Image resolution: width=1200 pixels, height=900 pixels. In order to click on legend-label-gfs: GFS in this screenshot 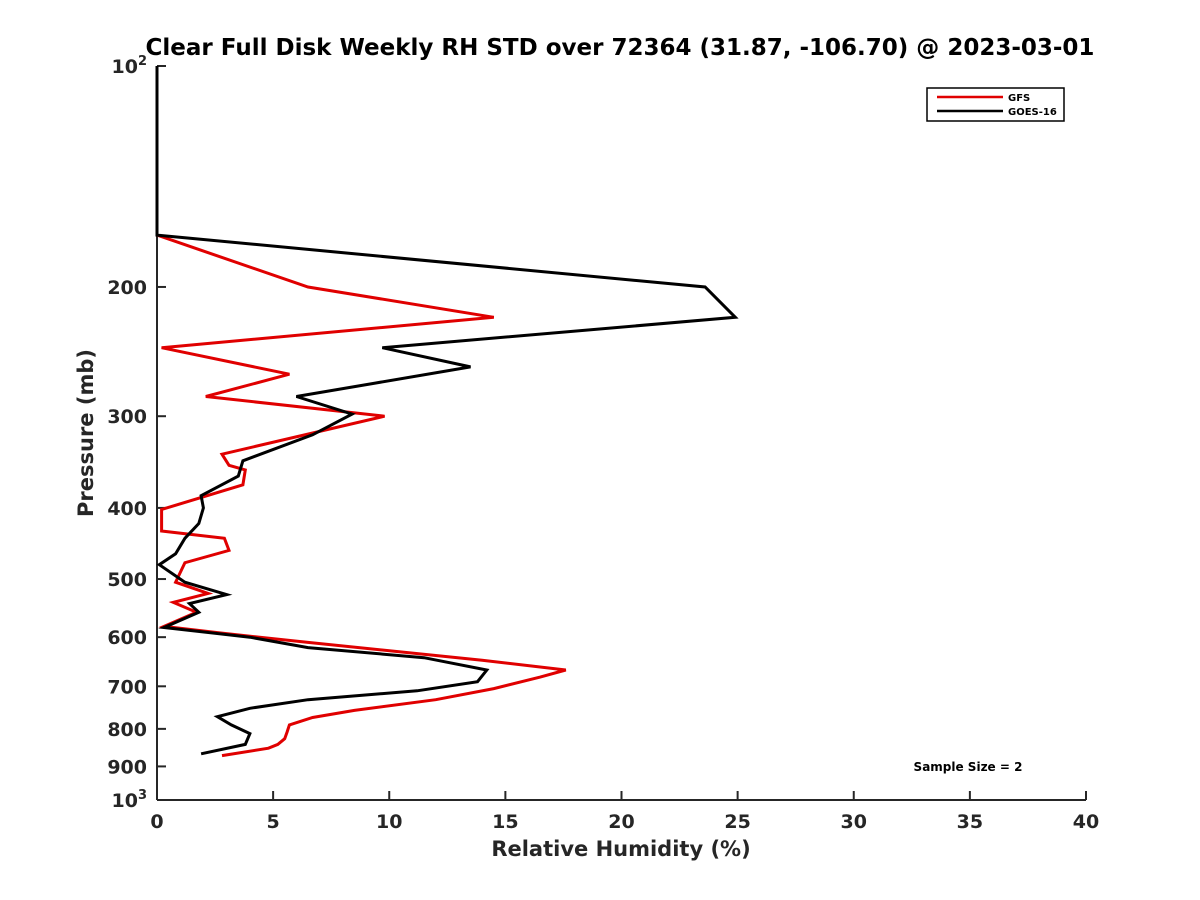, I will do `click(1019, 98)`.